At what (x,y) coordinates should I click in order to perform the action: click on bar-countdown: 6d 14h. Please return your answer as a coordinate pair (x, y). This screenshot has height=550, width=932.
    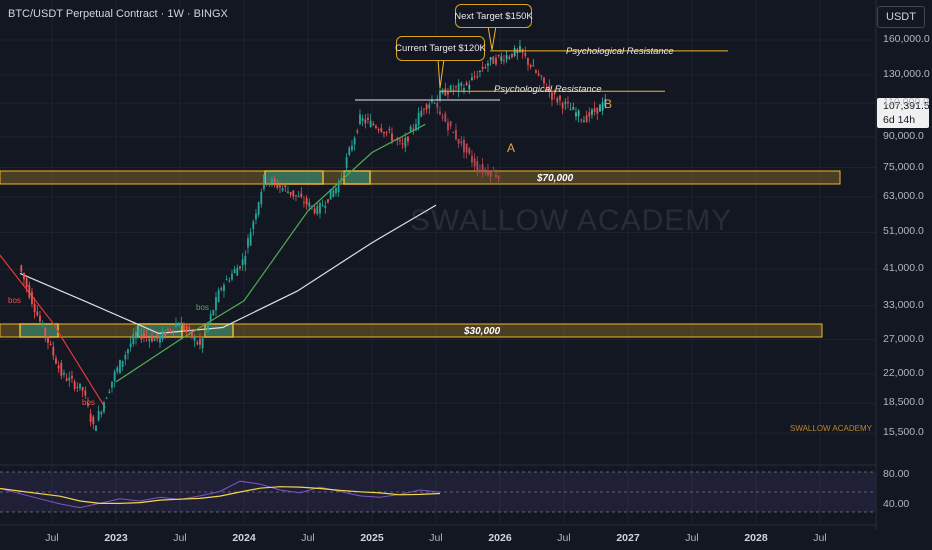
    Looking at the image, I should click on (899, 120).